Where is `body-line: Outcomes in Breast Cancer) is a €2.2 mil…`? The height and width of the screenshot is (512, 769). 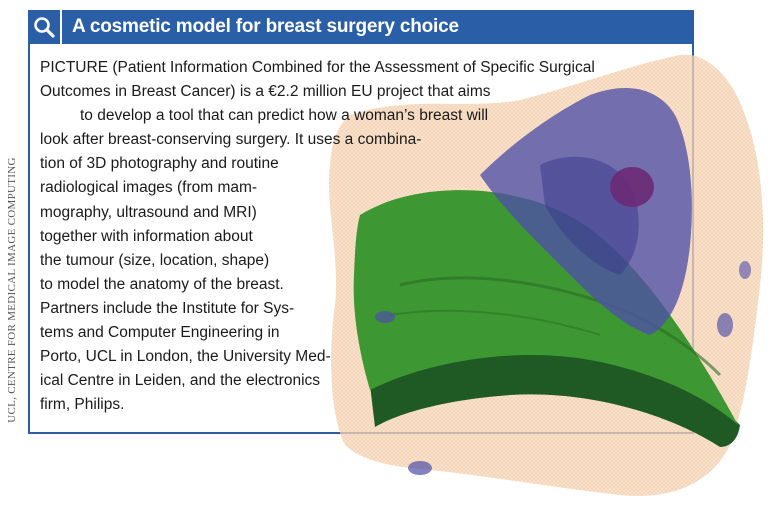
body-line: Outcomes in Breast Cancer) is a €2.2 mil… is located at coordinates (265, 92).